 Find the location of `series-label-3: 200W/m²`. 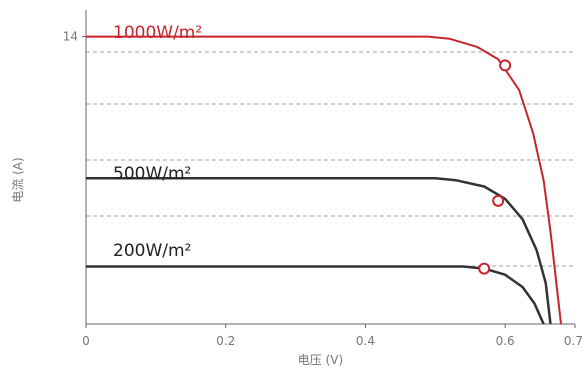

series-label-3: 200W/m² is located at coordinates (152, 251).